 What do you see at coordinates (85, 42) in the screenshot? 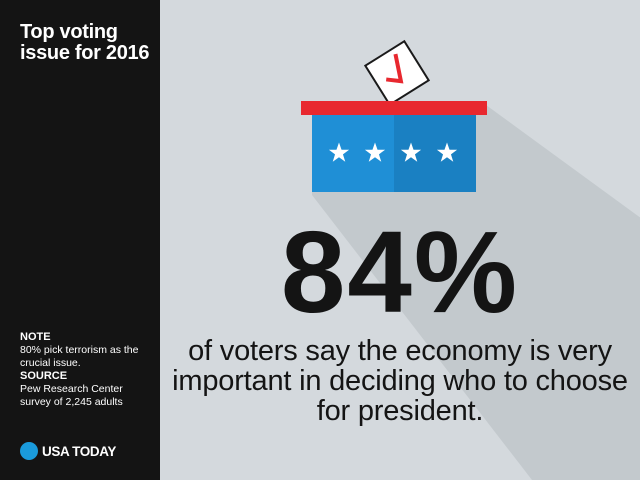
I see `sidebar-title: Top voting issue for 2016` at bounding box center [85, 42].